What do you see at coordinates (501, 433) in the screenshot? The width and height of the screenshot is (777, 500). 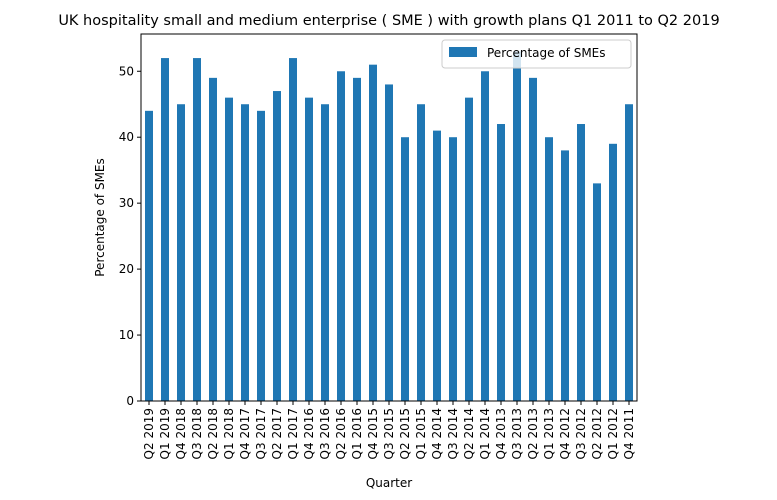 I see `x-tick-label: Q4 2013` at bounding box center [501, 433].